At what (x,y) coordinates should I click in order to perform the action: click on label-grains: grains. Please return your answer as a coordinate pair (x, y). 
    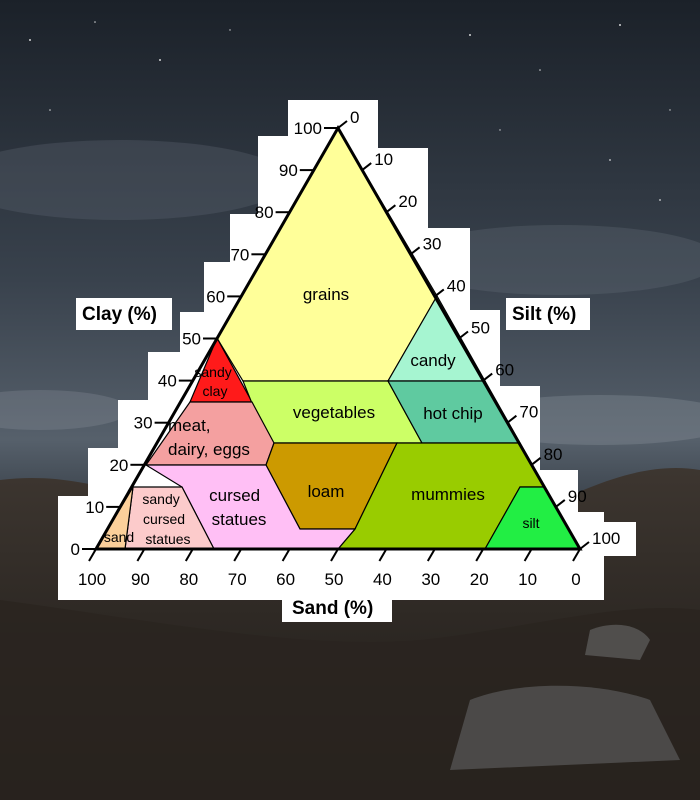
    Looking at the image, I should click on (326, 294).